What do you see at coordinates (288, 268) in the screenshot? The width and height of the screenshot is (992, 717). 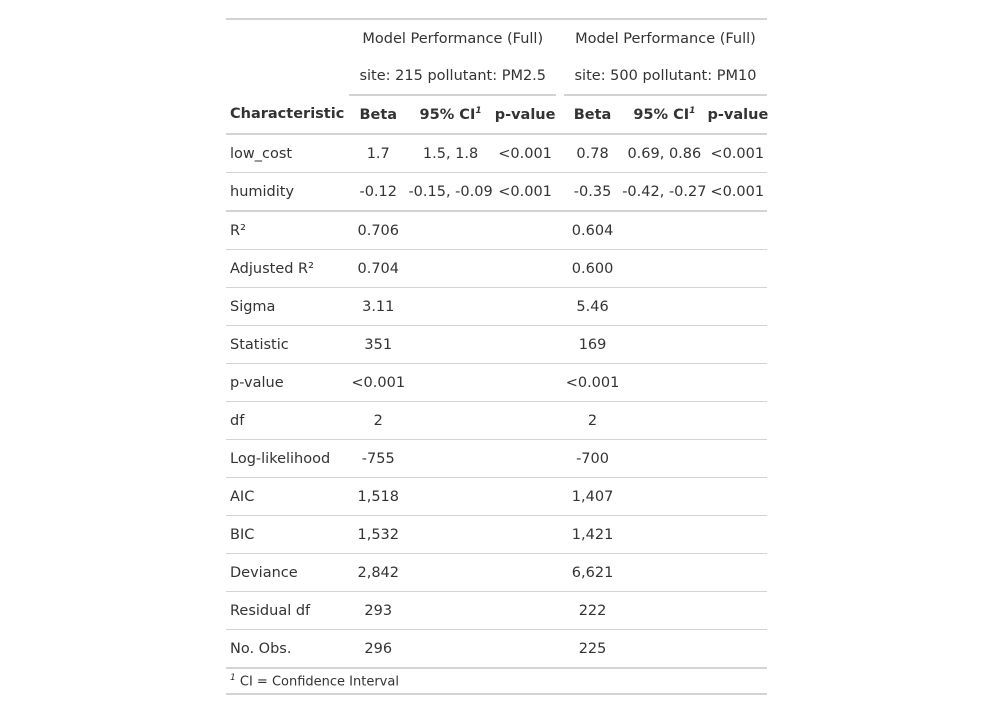 I see `stat-label: Adjusted R²` at bounding box center [288, 268].